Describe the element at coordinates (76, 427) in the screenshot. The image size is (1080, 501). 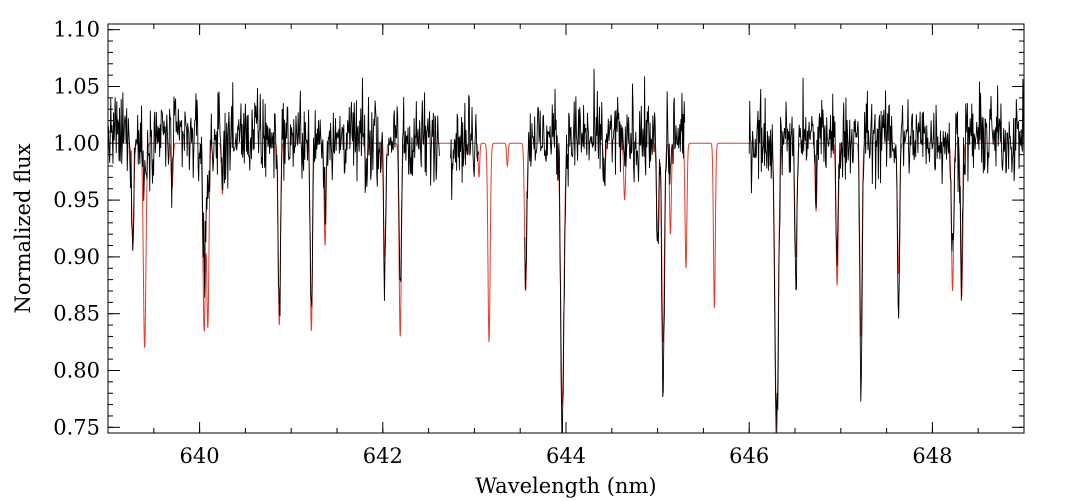
I see `y-tick-label: 0.75` at that location.